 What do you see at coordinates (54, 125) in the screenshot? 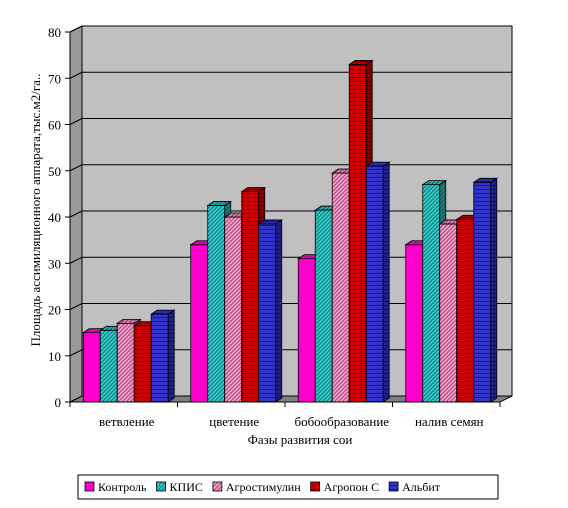
I see `y-tick-label: 60` at bounding box center [54, 125].